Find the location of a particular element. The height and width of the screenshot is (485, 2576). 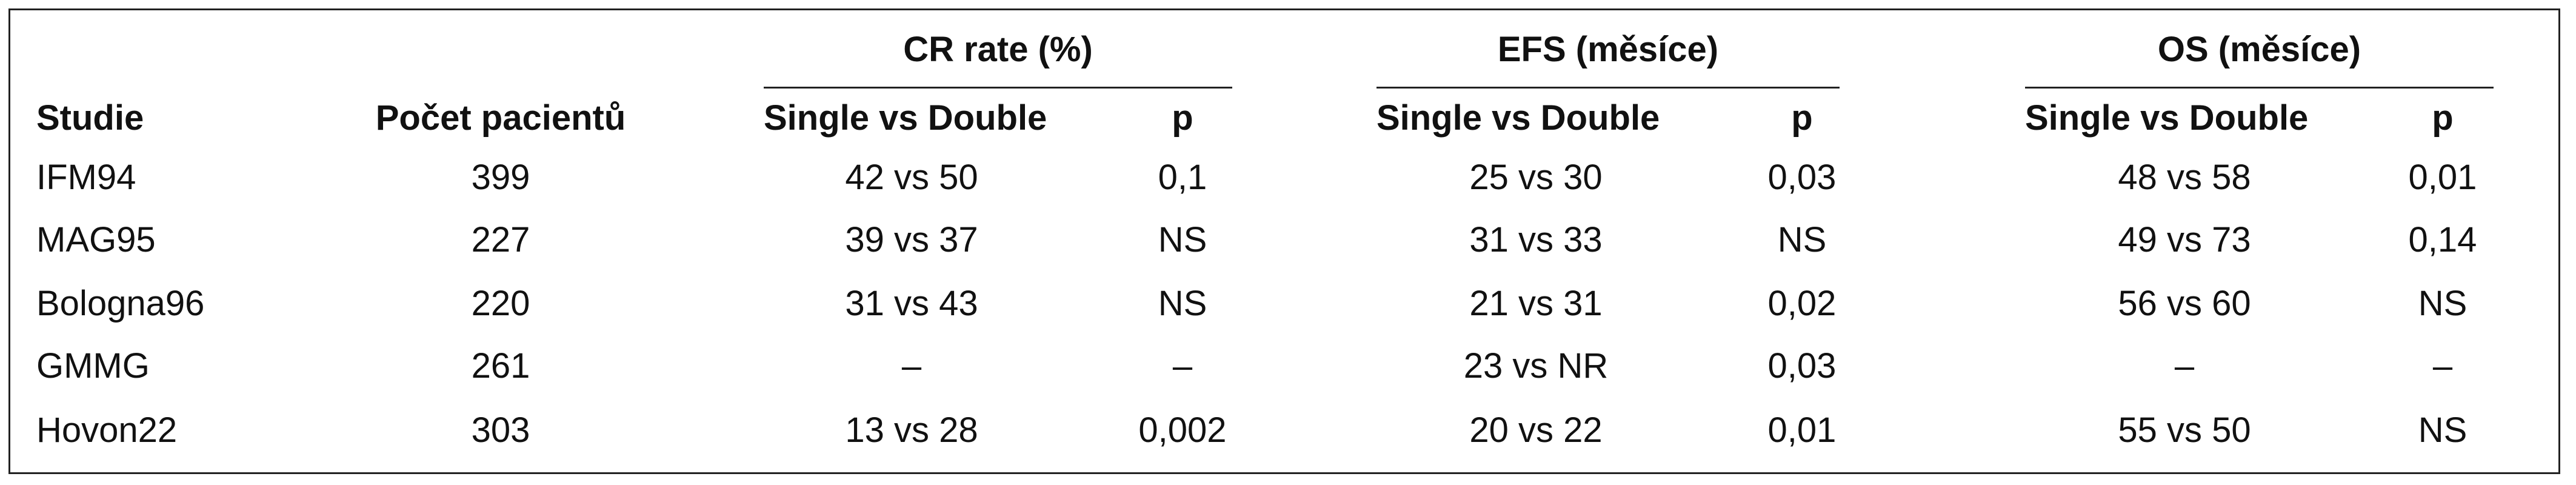

cell-value: 42 vs 50 is located at coordinates (911, 177).